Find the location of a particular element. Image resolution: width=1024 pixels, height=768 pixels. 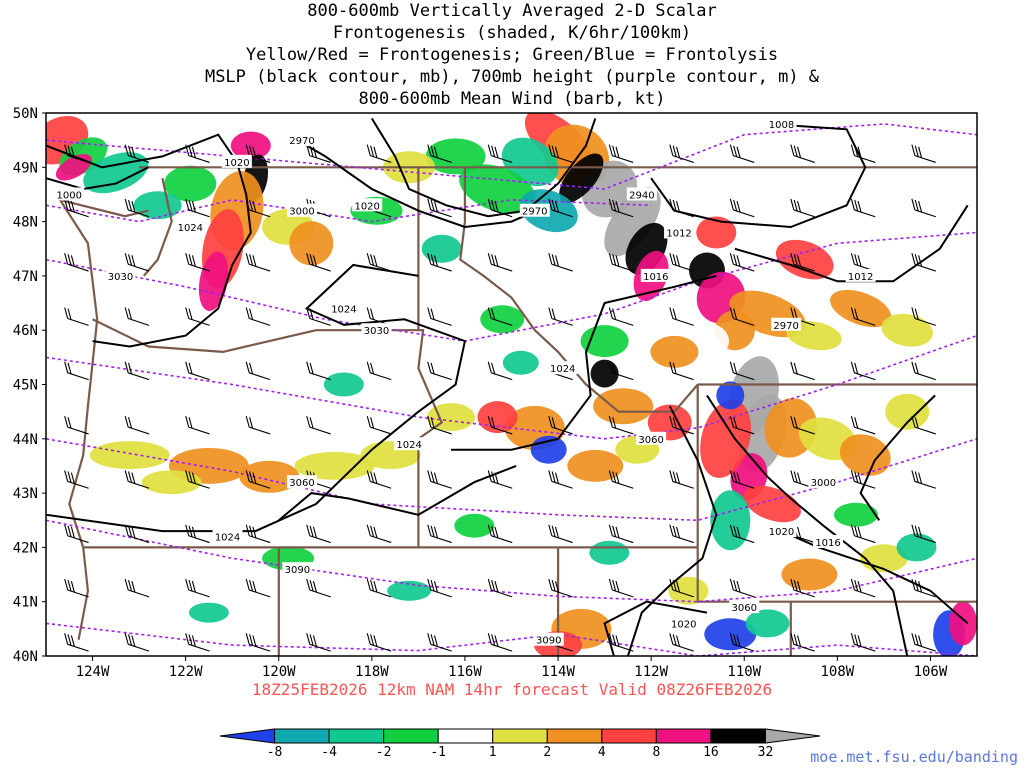

lon-label: 114W is located at coordinates (558, 672).